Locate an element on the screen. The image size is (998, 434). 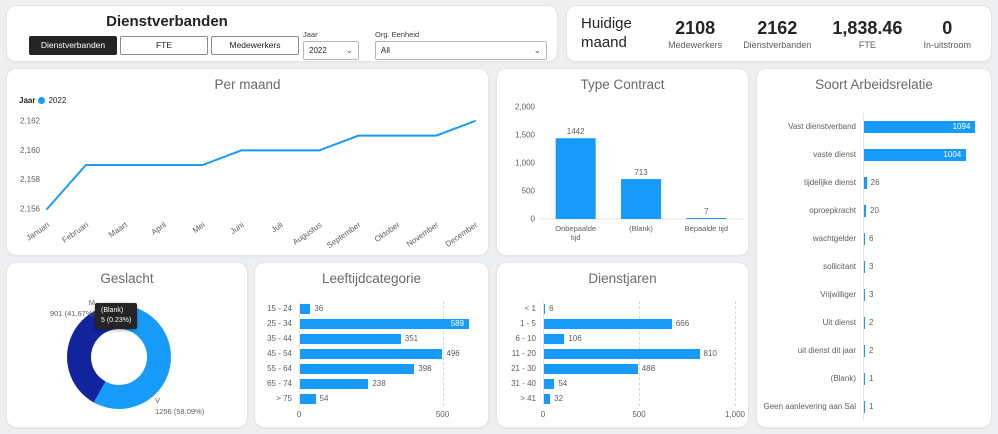
kpi-dienstverbanden: 2162 Dienstverbanden is located at coordinates (777, 34).